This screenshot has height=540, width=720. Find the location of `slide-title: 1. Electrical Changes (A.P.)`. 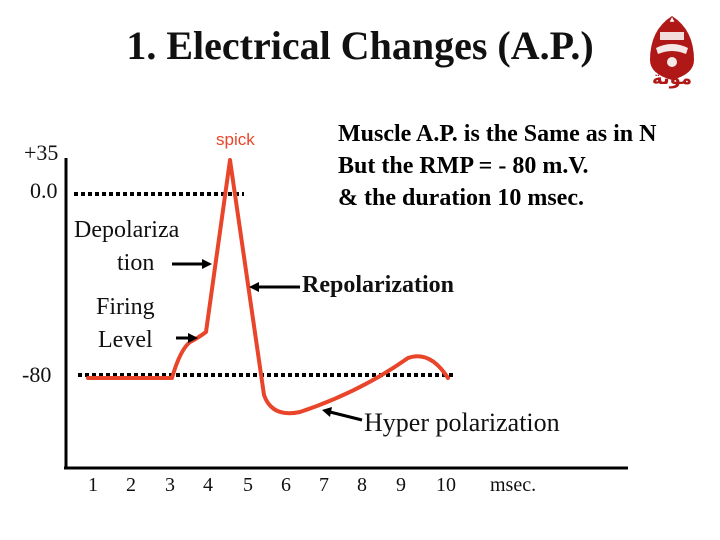

slide-title: 1. Electrical Changes (A.P.) is located at coordinates (360, 45).